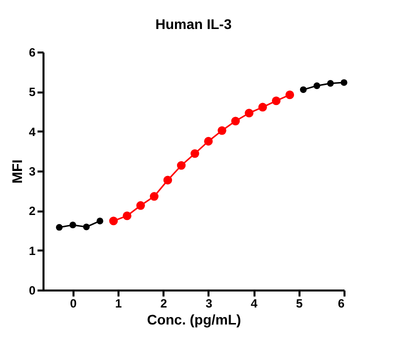  Describe the element at coordinates (32, 92) in the screenshot. I see `y-tick-label: 5` at that location.